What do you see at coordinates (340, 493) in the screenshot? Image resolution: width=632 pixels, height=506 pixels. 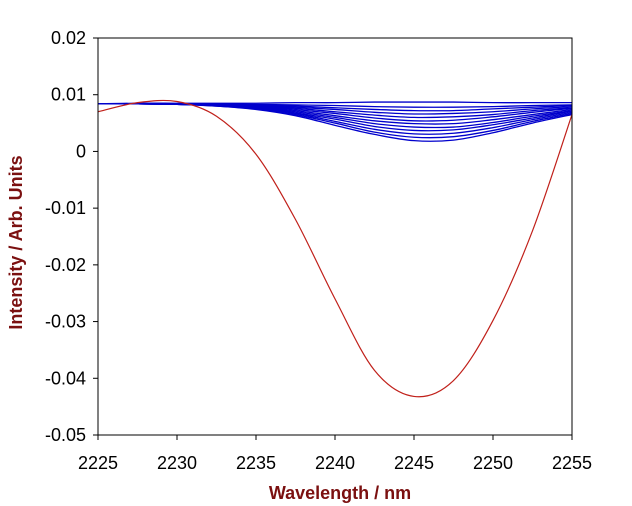 I see `x-axis-title: Wavelength / nm` at bounding box center [340, 493].